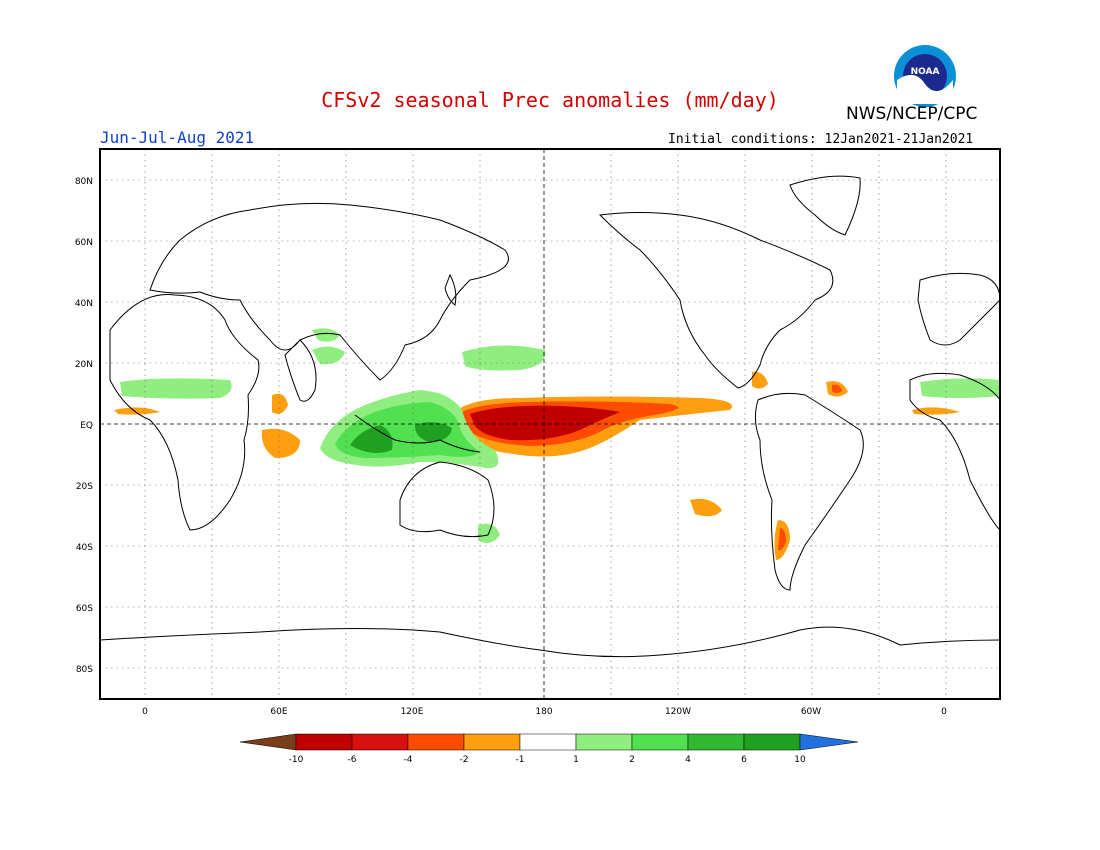  What do you see at coordinates (464, 760) in the screenshot?
I see `colorbar-label: -2` at bounding box center [464, 760].